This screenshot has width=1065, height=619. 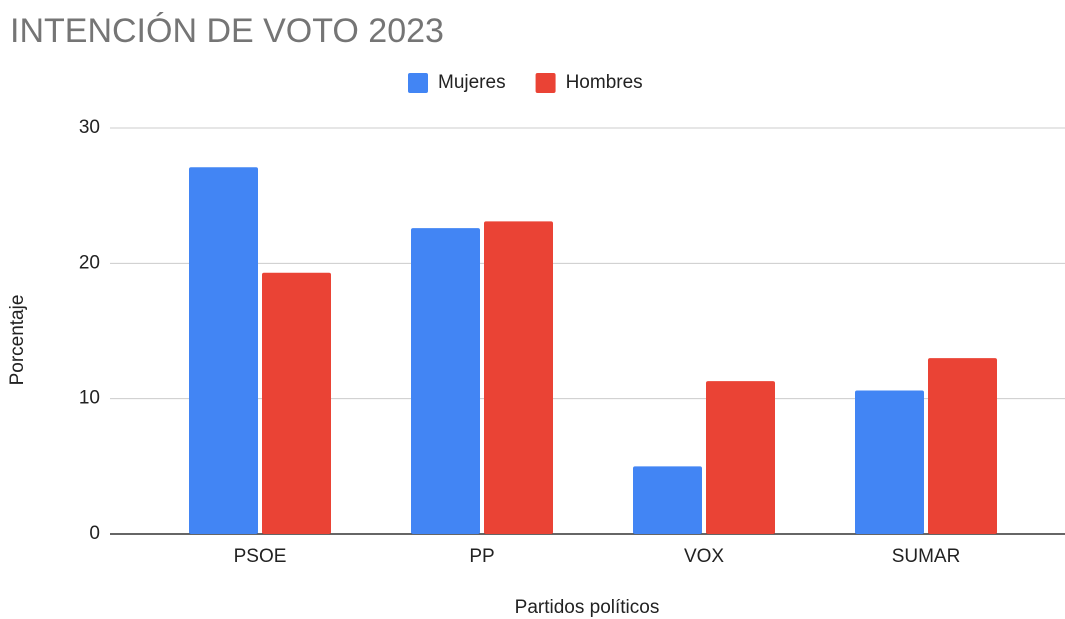 I want to click on legend-label: Hombres, so click(x=604, y=82).